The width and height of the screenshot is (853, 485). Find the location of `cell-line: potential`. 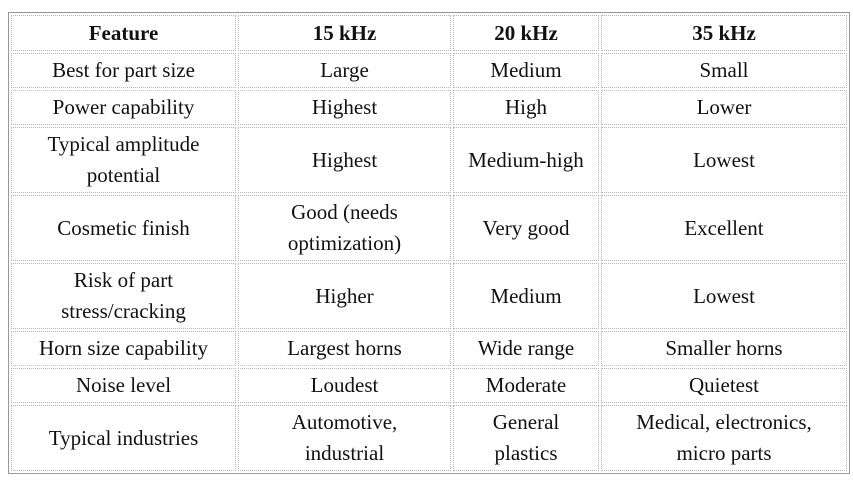

cell-line: potential is located at coordinates (123, 175).